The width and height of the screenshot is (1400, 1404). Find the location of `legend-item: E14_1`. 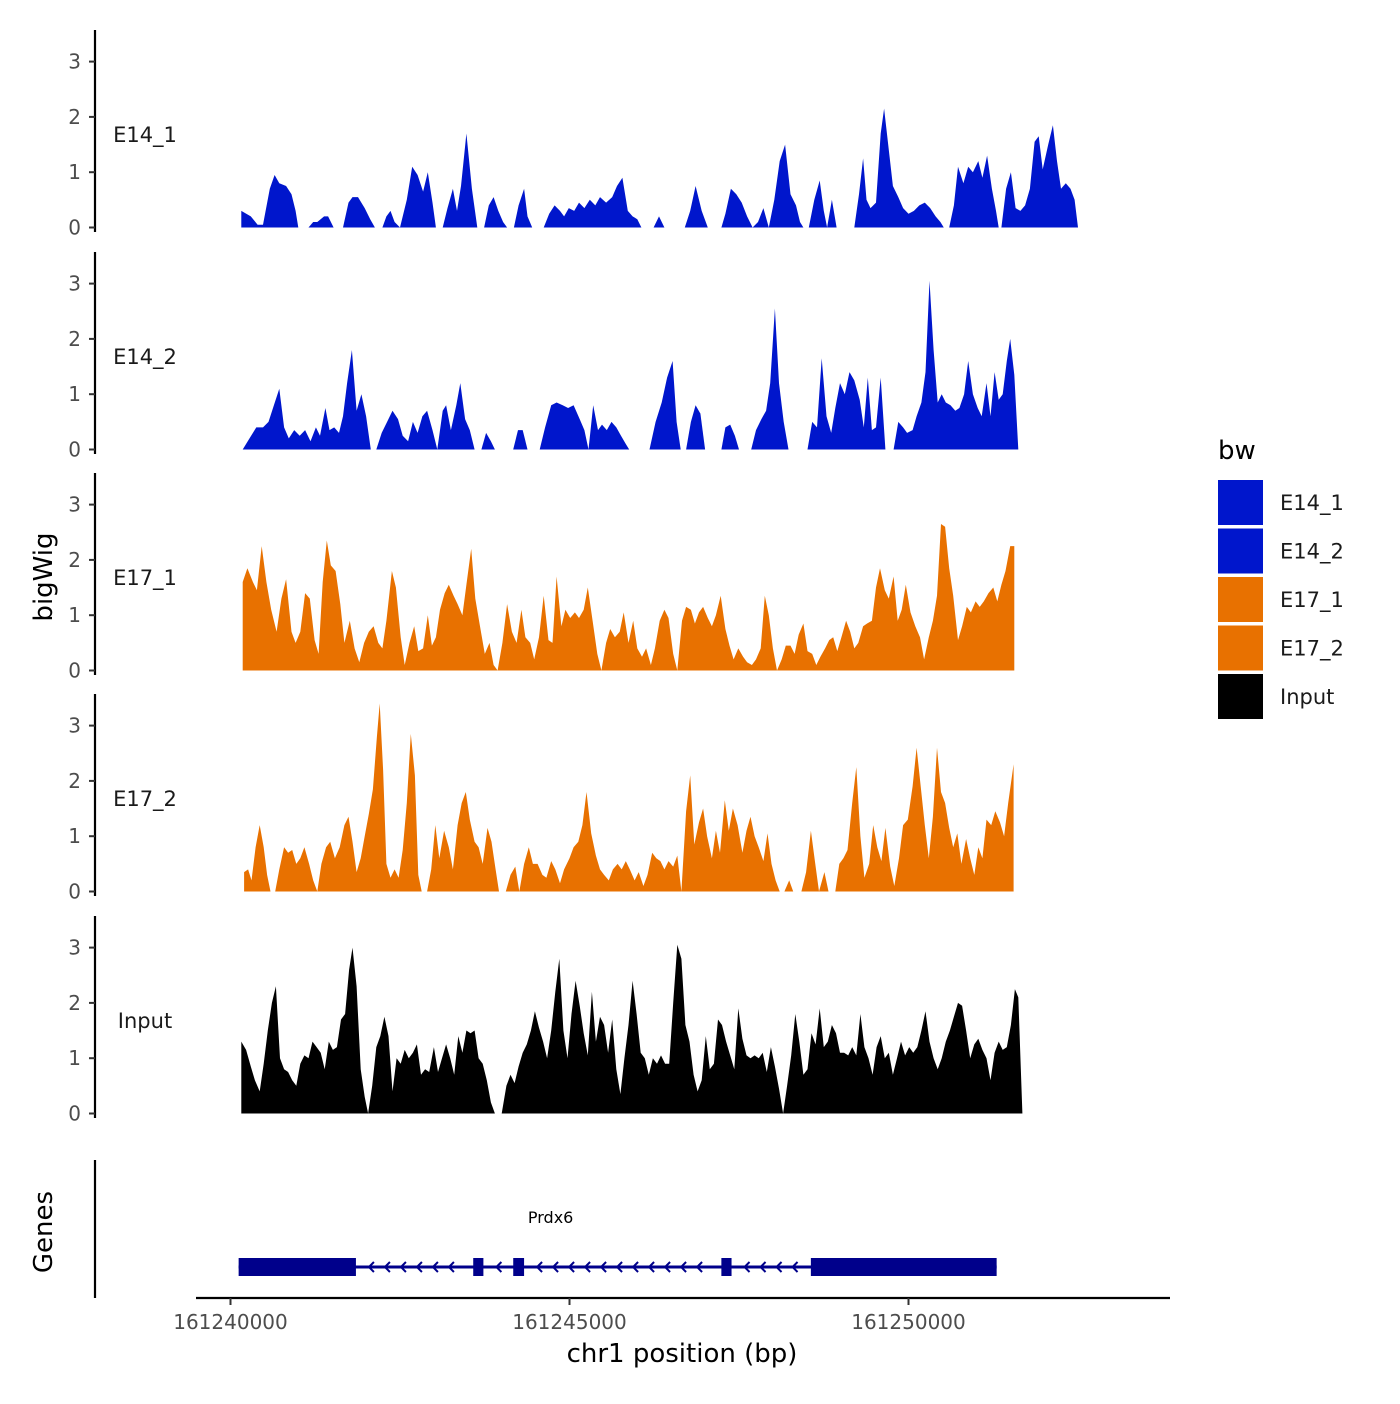

legend-item: E14_1 is located at coordinates (1281, 502).